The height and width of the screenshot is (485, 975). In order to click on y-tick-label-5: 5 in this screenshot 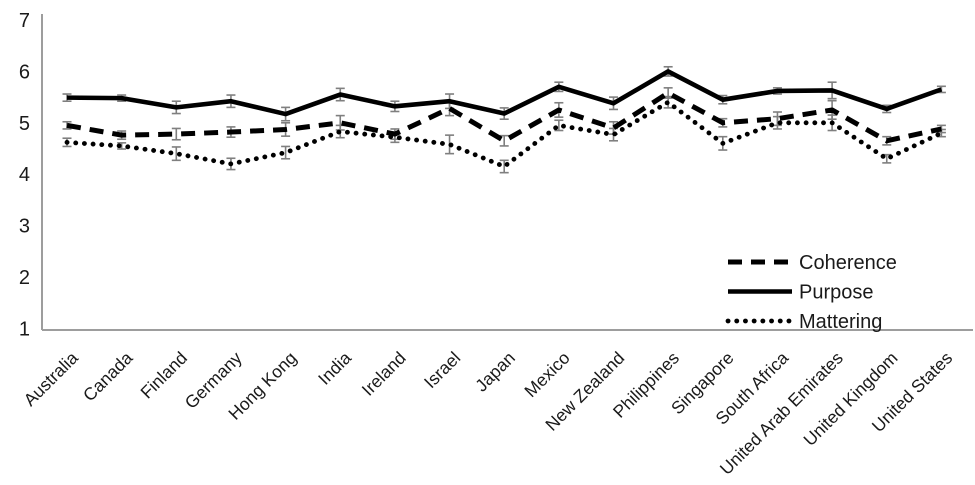, I will do `click(24, 124)`.